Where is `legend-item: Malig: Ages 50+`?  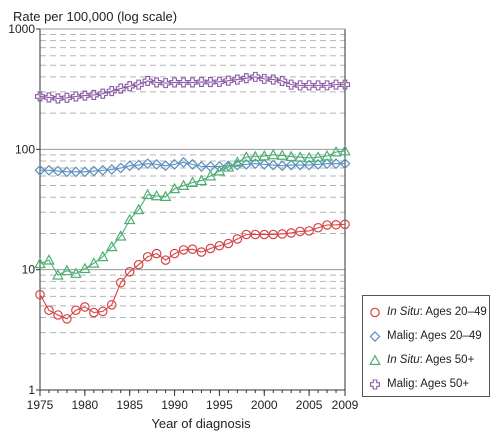 legend-item: Malig: Ages 50+ is located at coordinates (428, 384).